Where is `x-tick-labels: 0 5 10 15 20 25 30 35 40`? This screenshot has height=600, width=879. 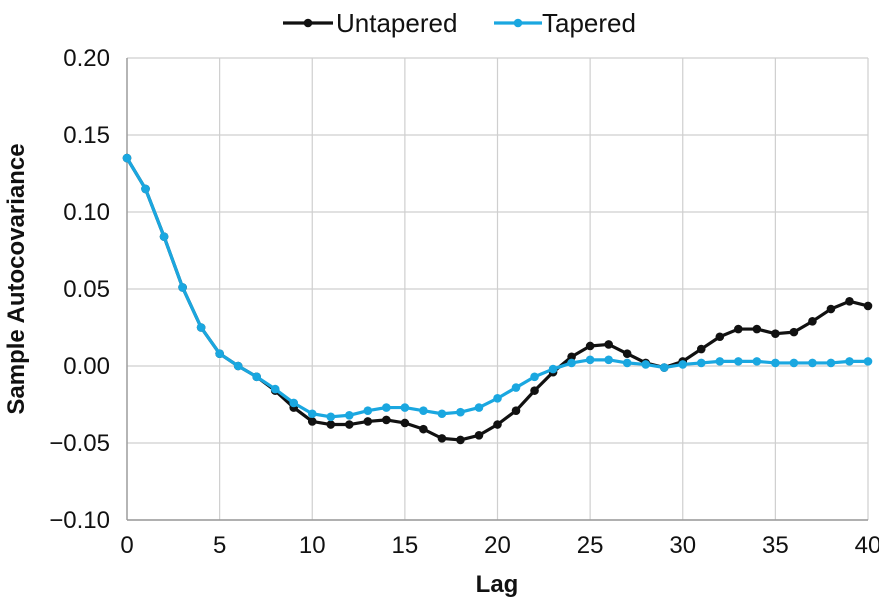 x-tick-labels: 0 5 10 15 20 25 30 35 40 is located at coordinates (499, 545).